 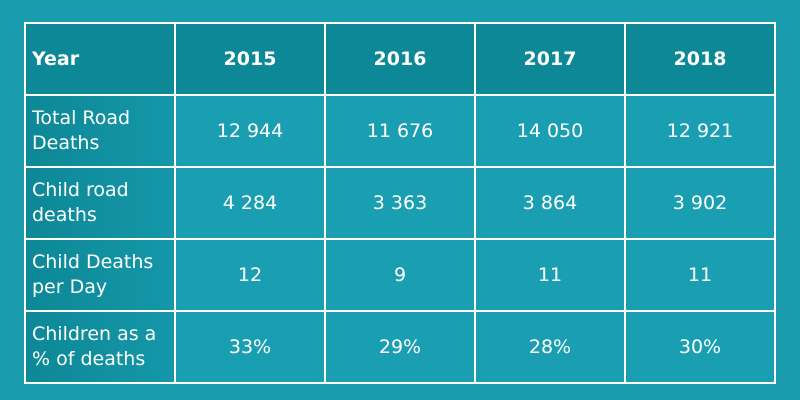 I want to click on cell-value: 4 284, so click(x=250, y=203).